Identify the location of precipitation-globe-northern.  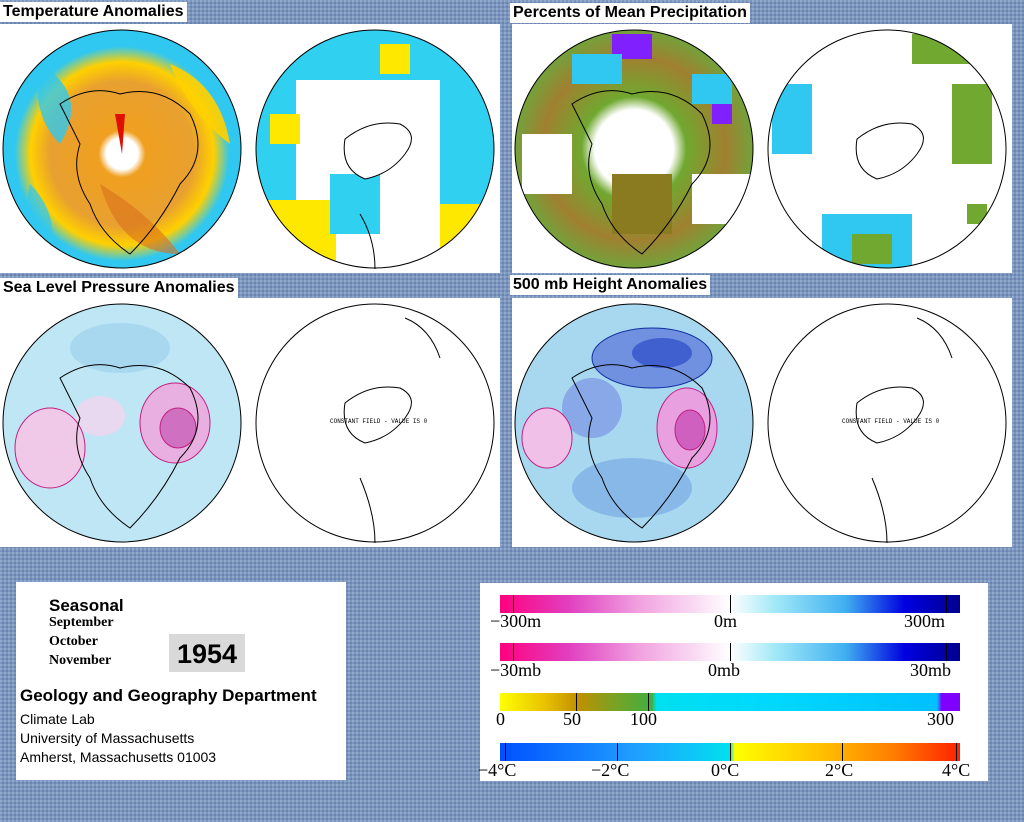
(634, 149).